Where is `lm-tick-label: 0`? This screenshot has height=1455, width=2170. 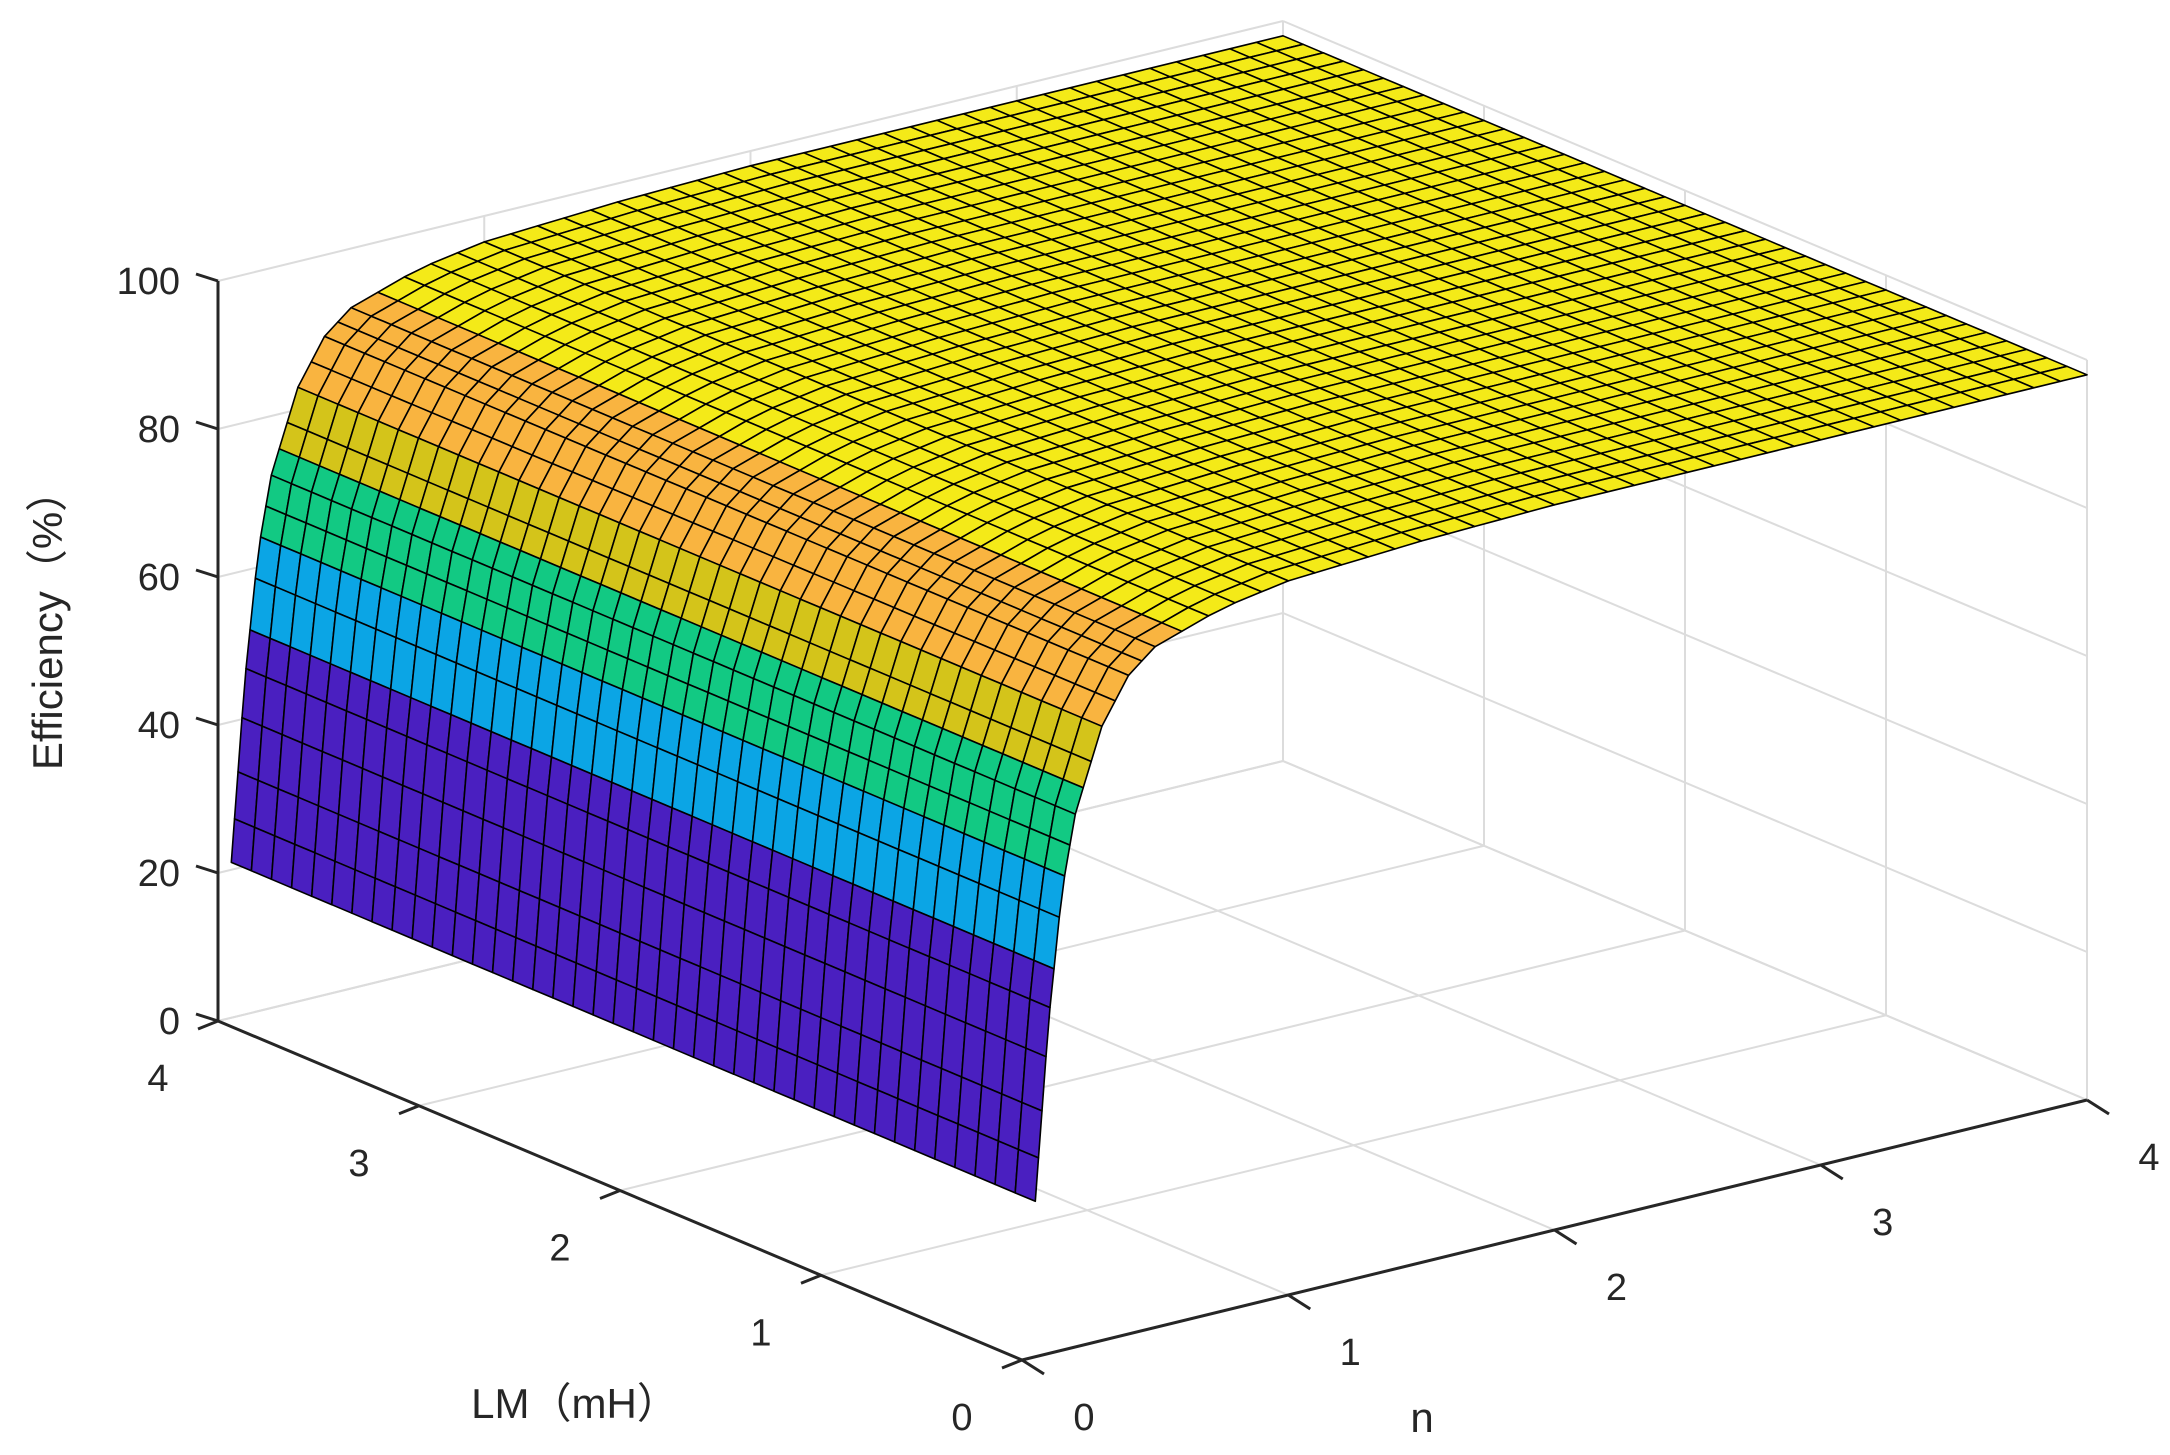
lm-tick-label: 0 is located at coordinates (961, 1418).